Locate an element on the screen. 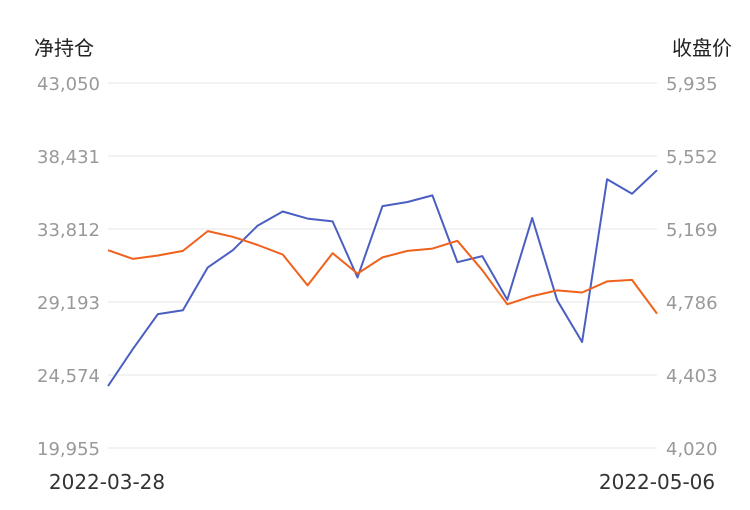 Image resolution: width=750 pixels, height=510 pixels. left-tick-label: 43,050 is located at coordinates (68, 84).